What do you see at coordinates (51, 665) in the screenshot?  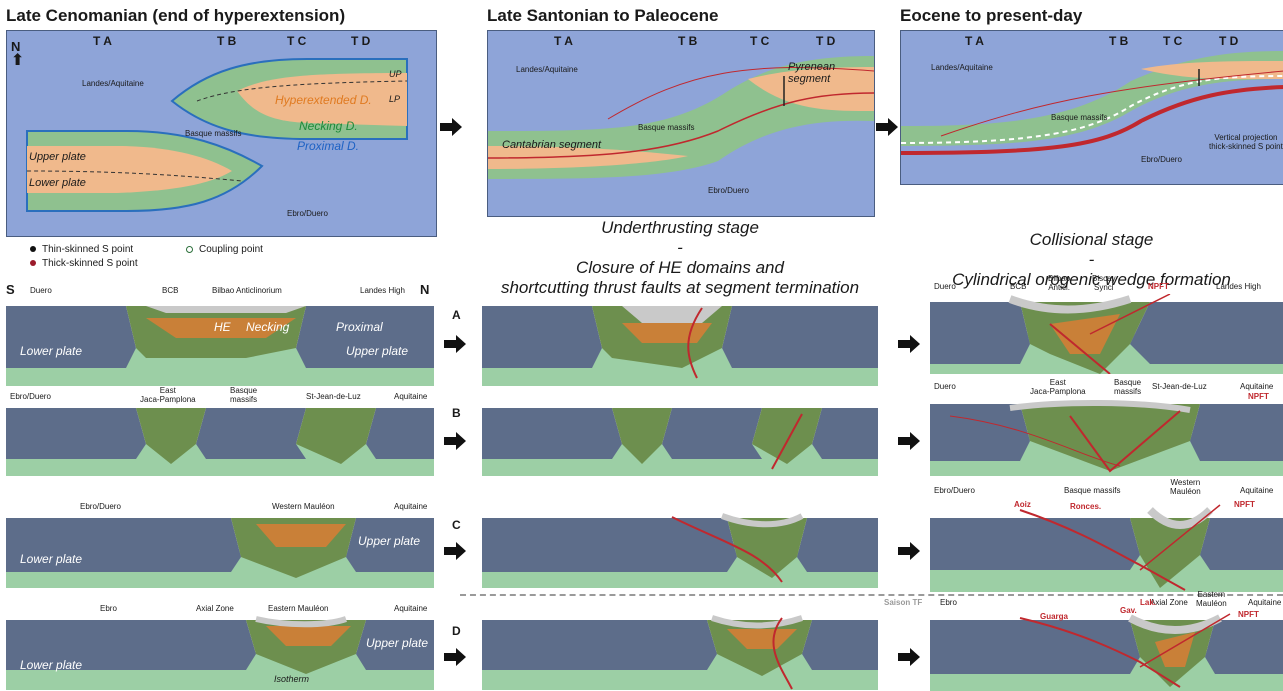 I see `d1-lower-plate: Lower plate` at bounding box center [51, 665].